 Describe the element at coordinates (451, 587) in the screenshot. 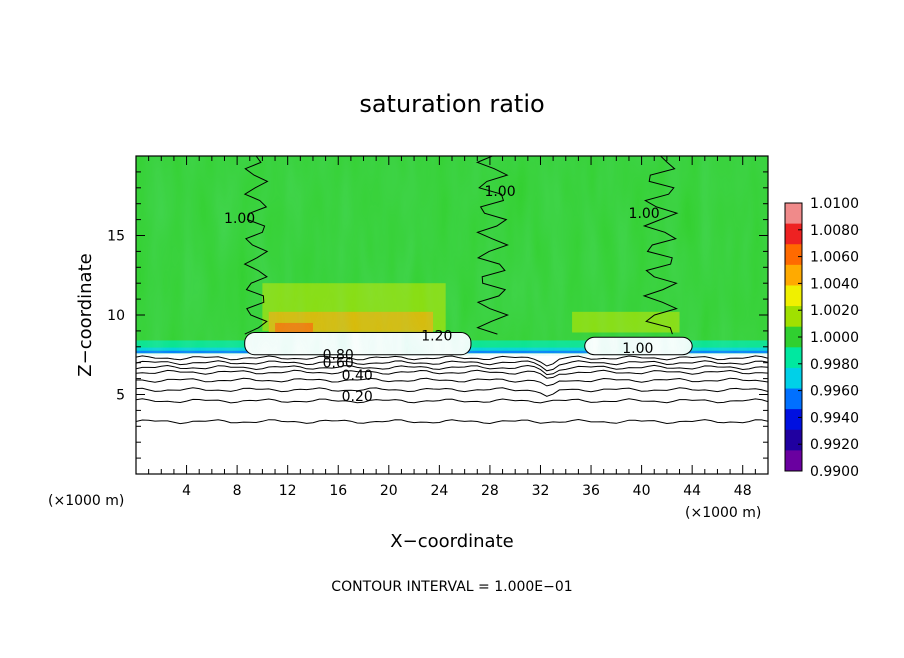

I see `contour-interval-note: CONTOUR INTERVAL = 1.000E−01` at that location.